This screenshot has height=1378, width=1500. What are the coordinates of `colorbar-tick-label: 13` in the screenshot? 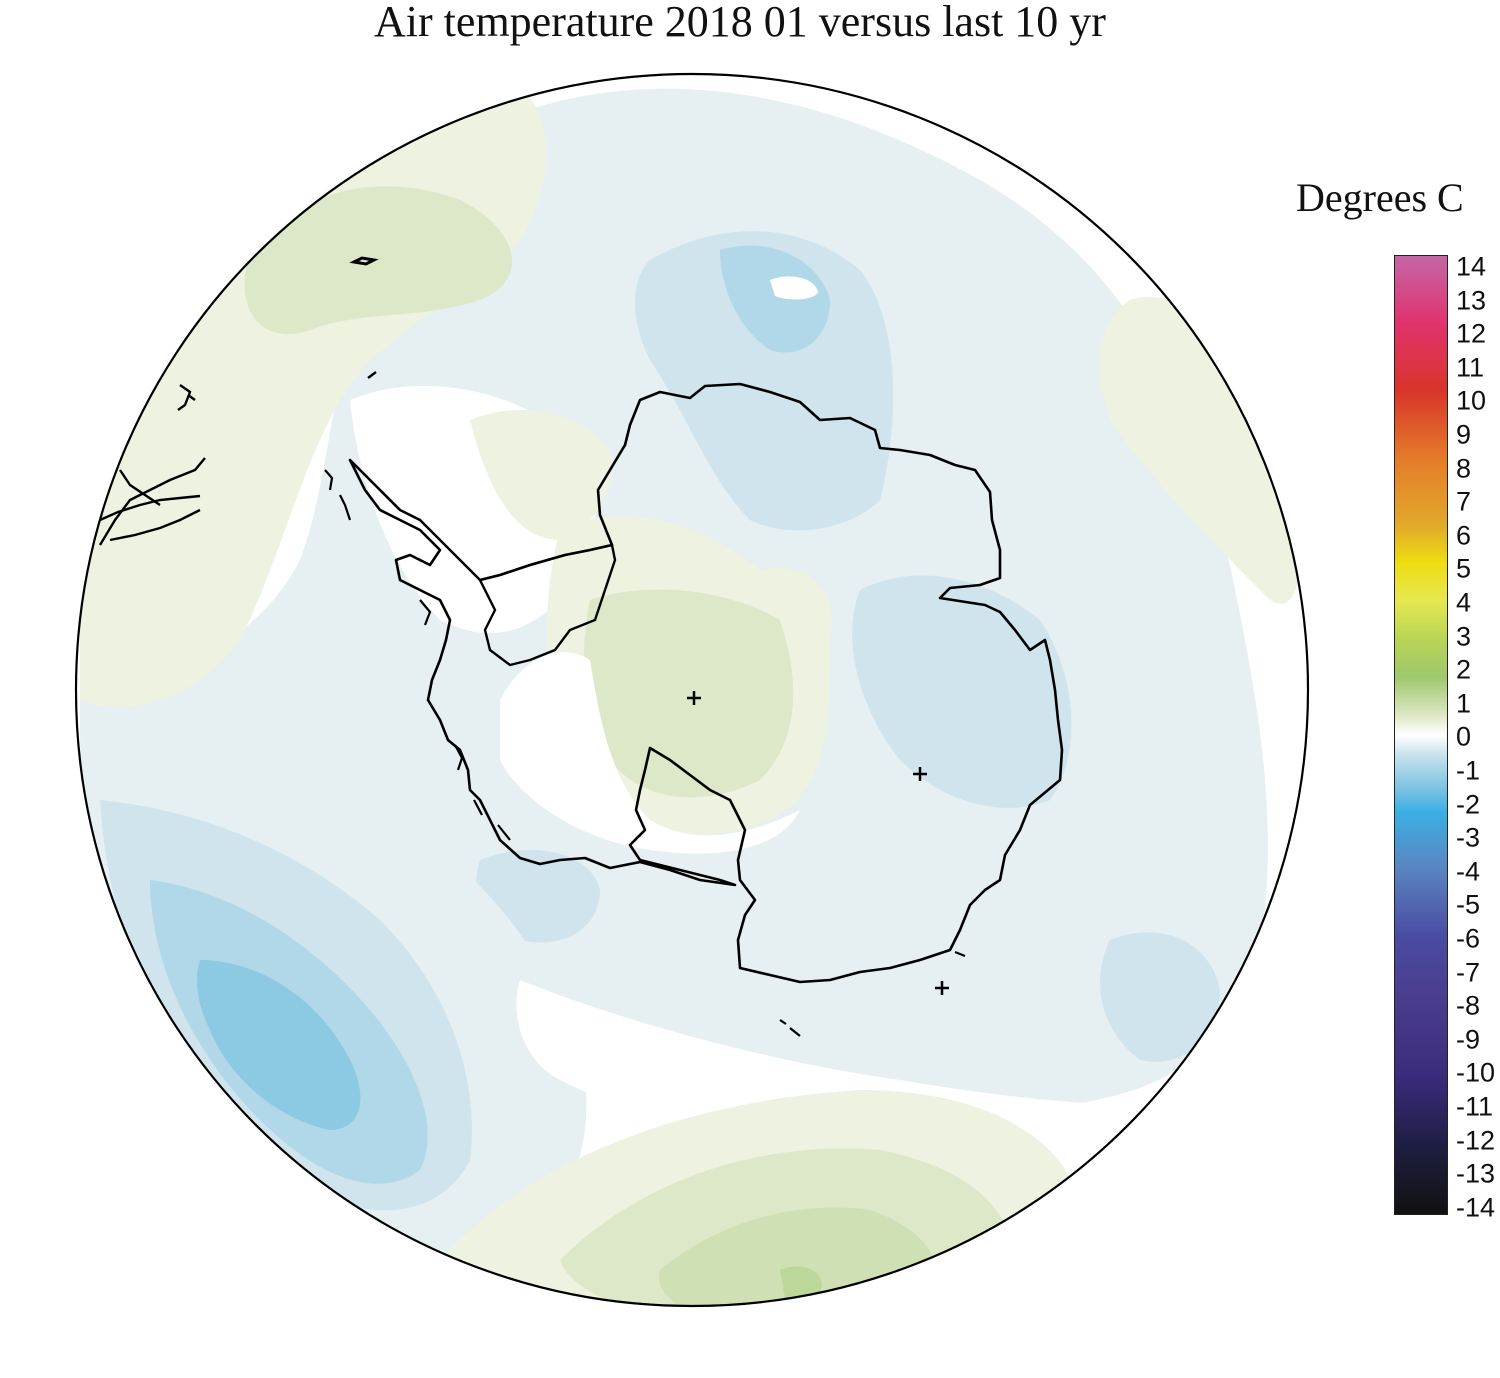 It's located at (1471, 300).